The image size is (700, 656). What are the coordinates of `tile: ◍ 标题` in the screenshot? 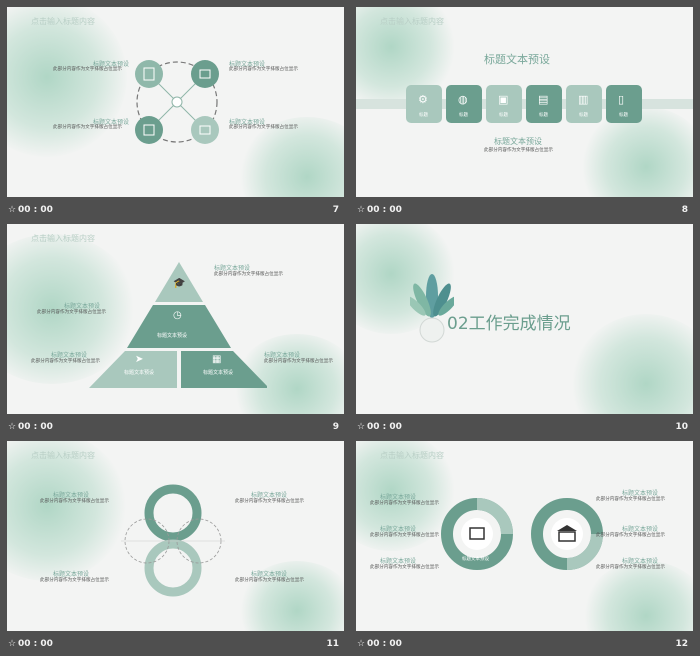 It's located at (464, 104).